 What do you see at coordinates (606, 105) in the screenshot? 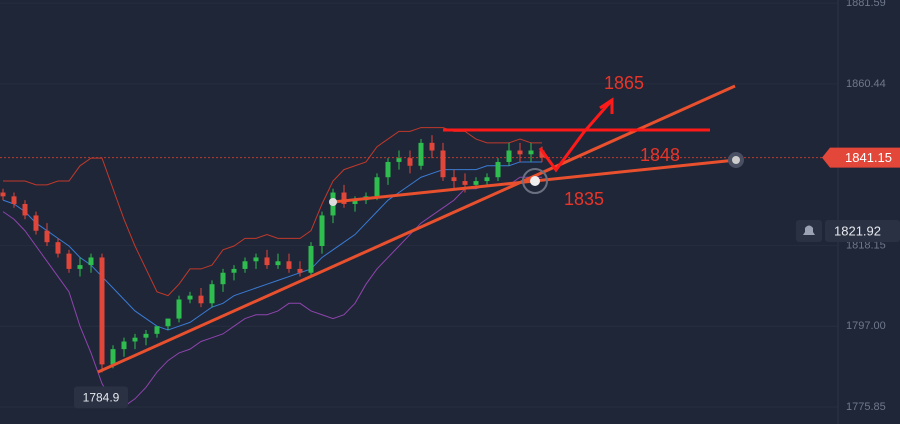
I see `arrow-head` at bounding box center [606, 105].